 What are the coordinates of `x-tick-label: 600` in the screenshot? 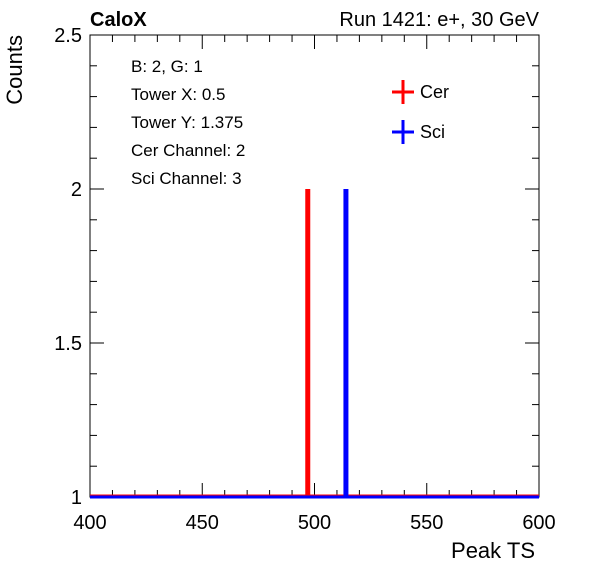 It's located at (538, 523).